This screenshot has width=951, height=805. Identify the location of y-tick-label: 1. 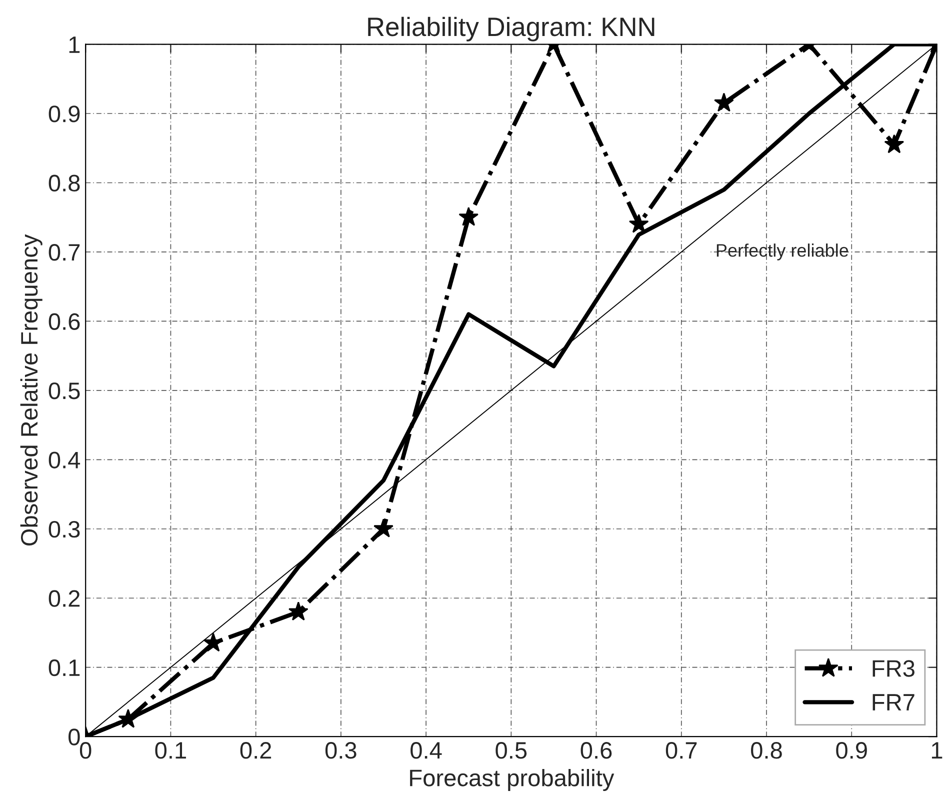
(74, 44).